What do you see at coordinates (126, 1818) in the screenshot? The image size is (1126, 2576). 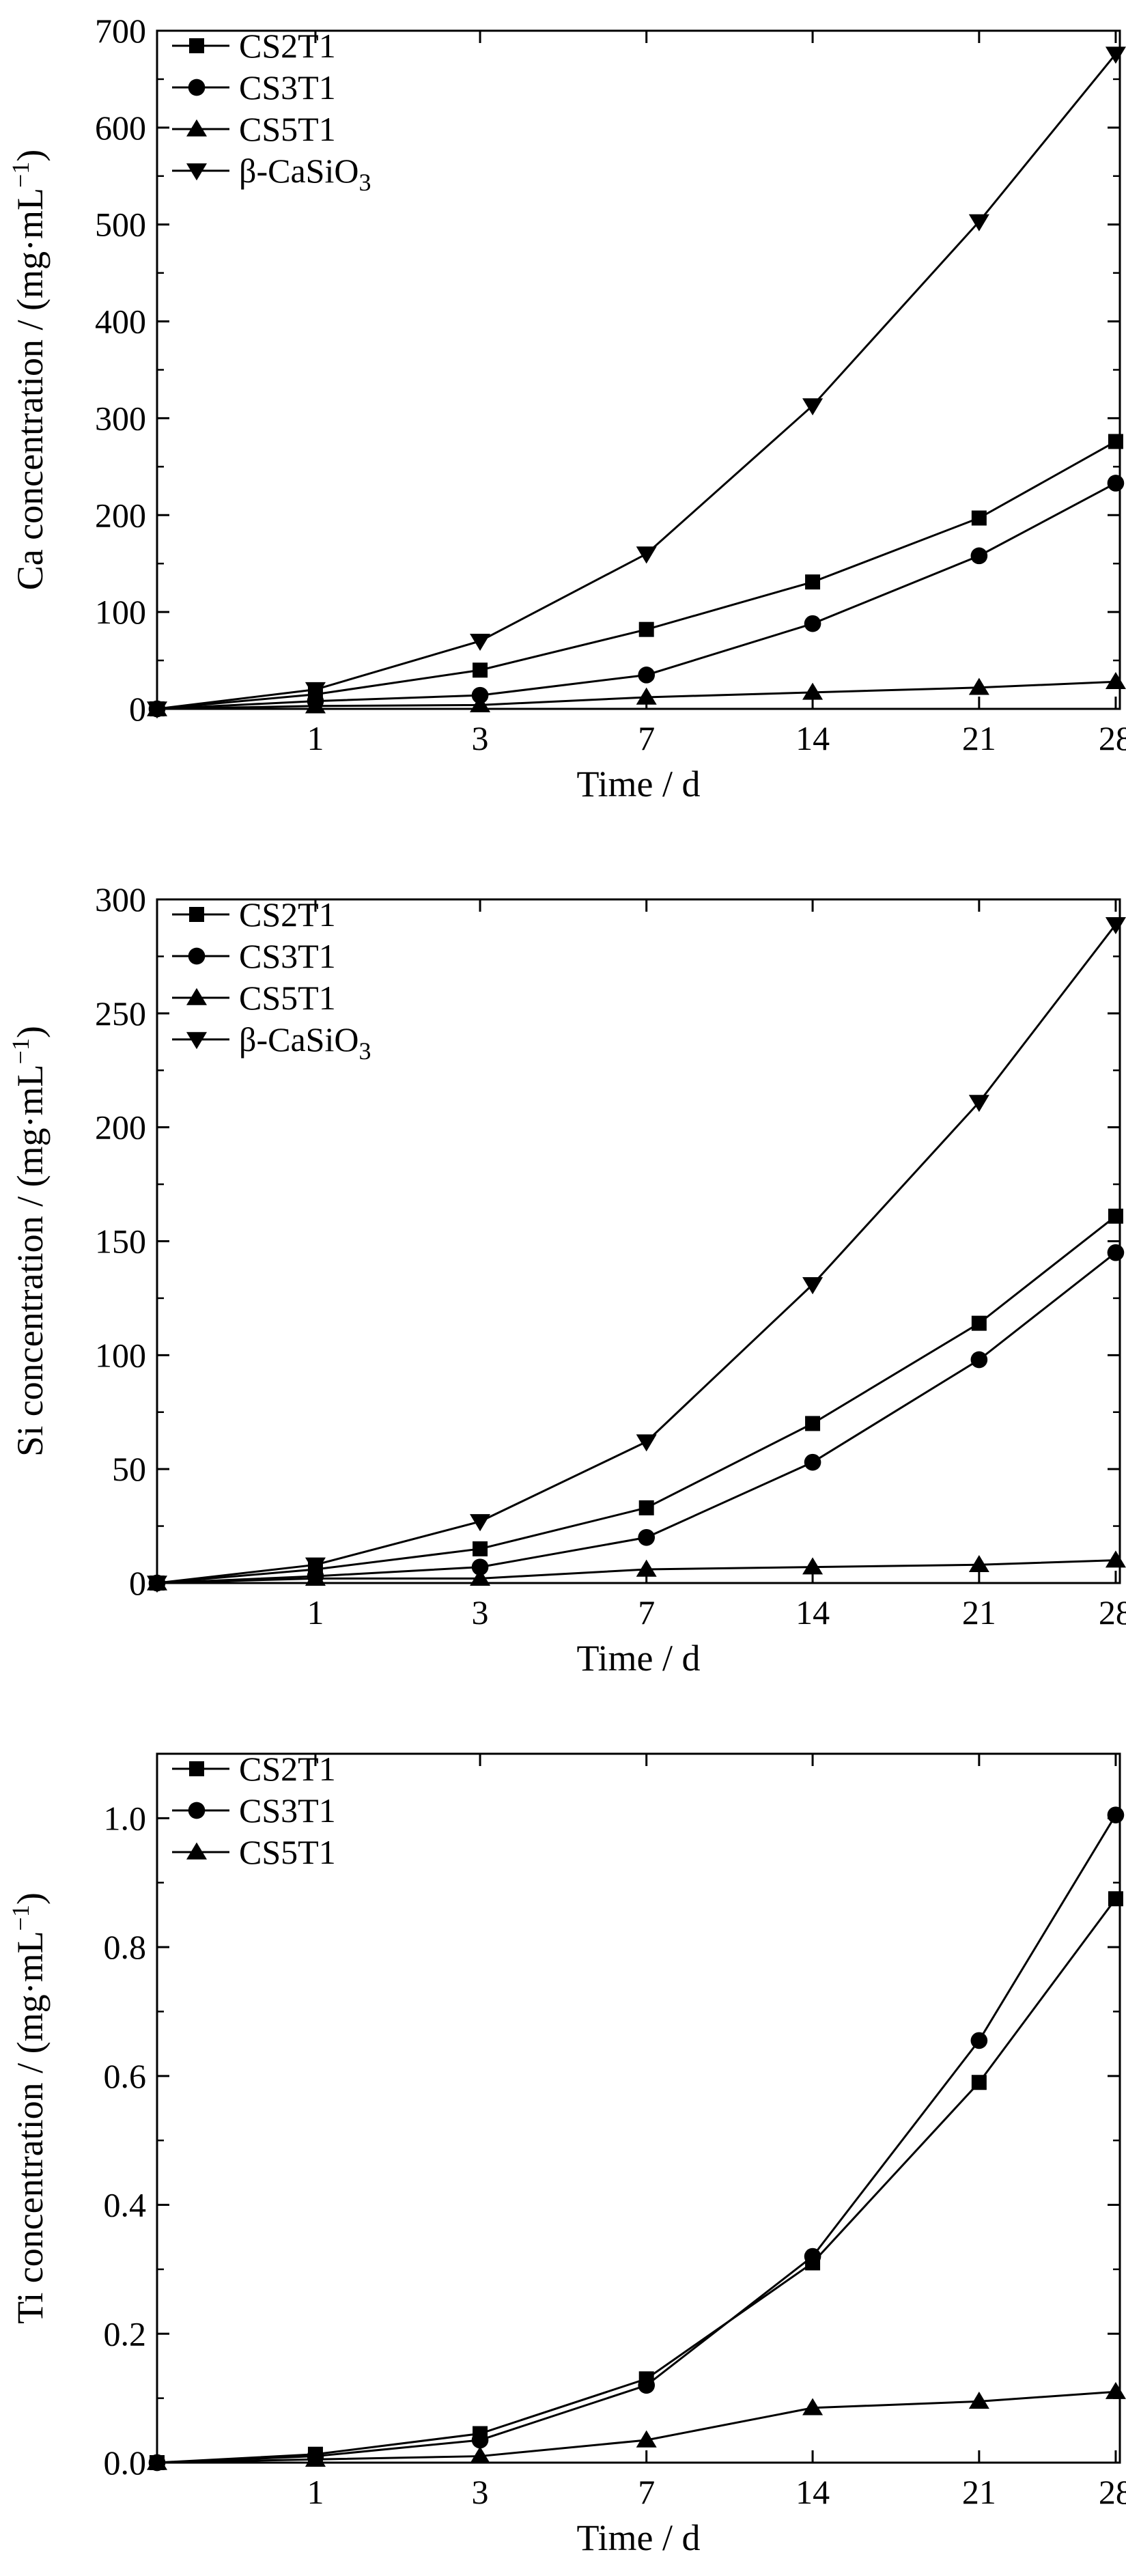 I see `y-tick-label: 1.0` at bounding box center [126, 1818].